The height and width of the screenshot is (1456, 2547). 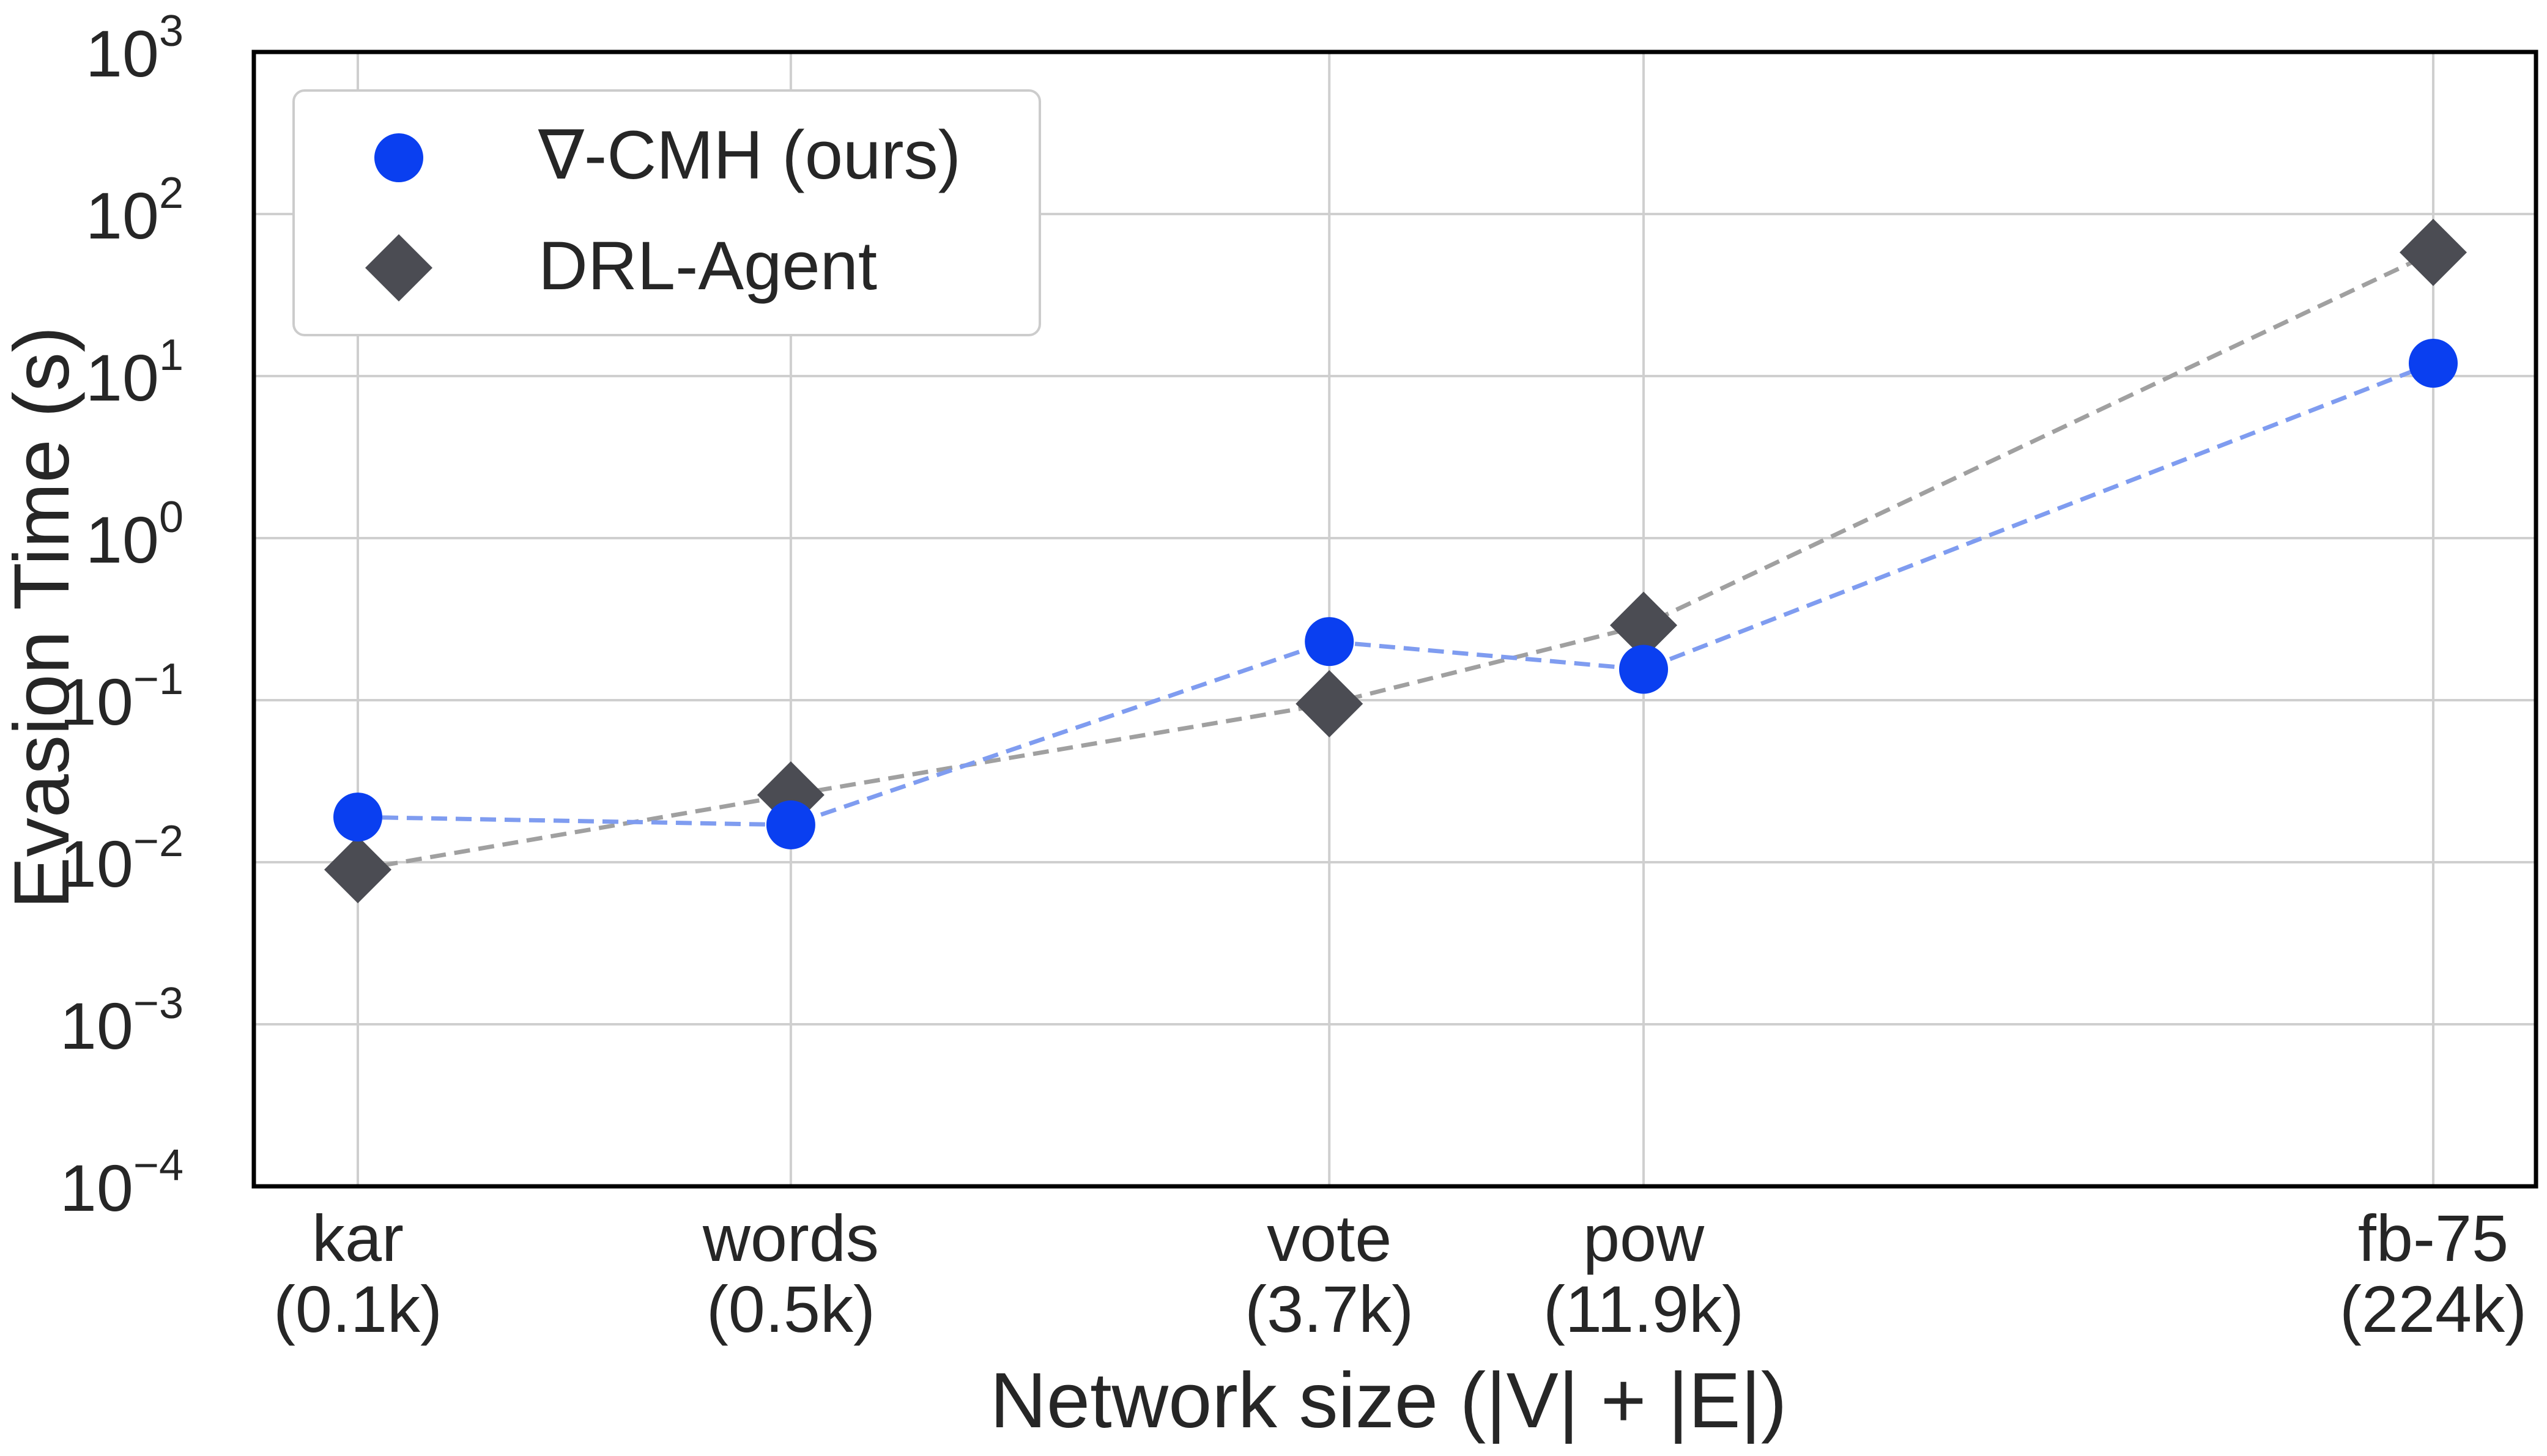 I want to click on x-tick-size: (0.5k), so click(x=791, y=1309).